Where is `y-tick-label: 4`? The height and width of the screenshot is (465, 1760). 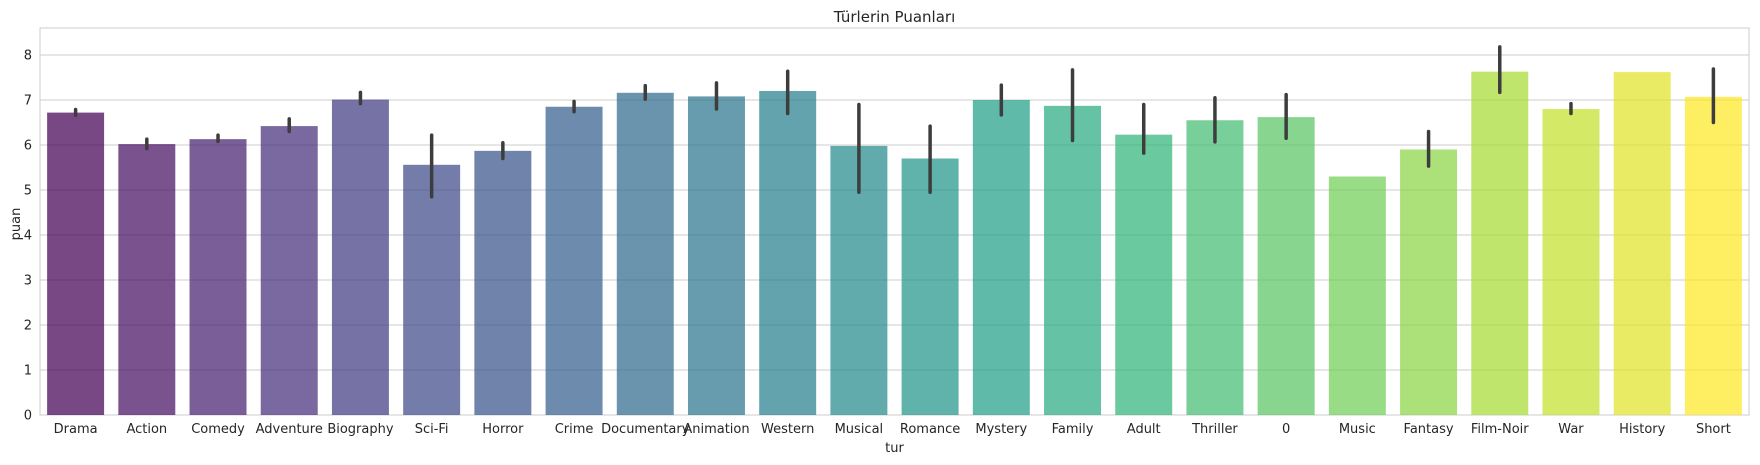 y-tick-label: 4 is located at coordinates (28, 236).